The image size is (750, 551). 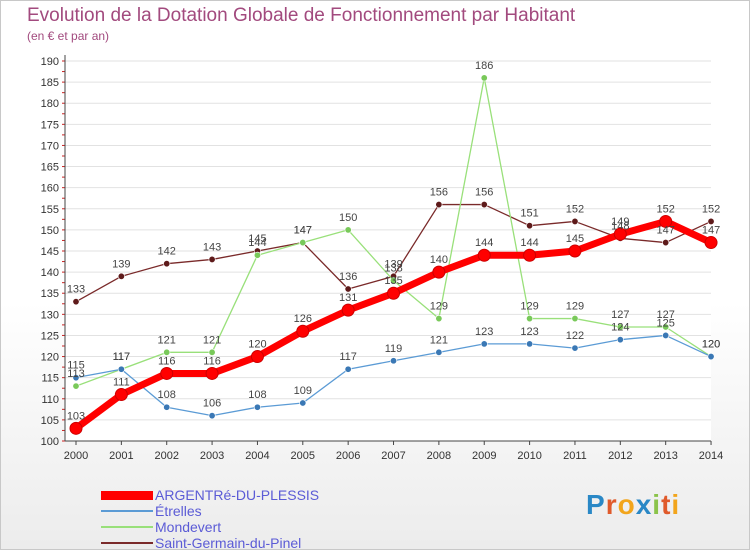 I want to click on data-label-3: 133, so click(x=76, y=290).